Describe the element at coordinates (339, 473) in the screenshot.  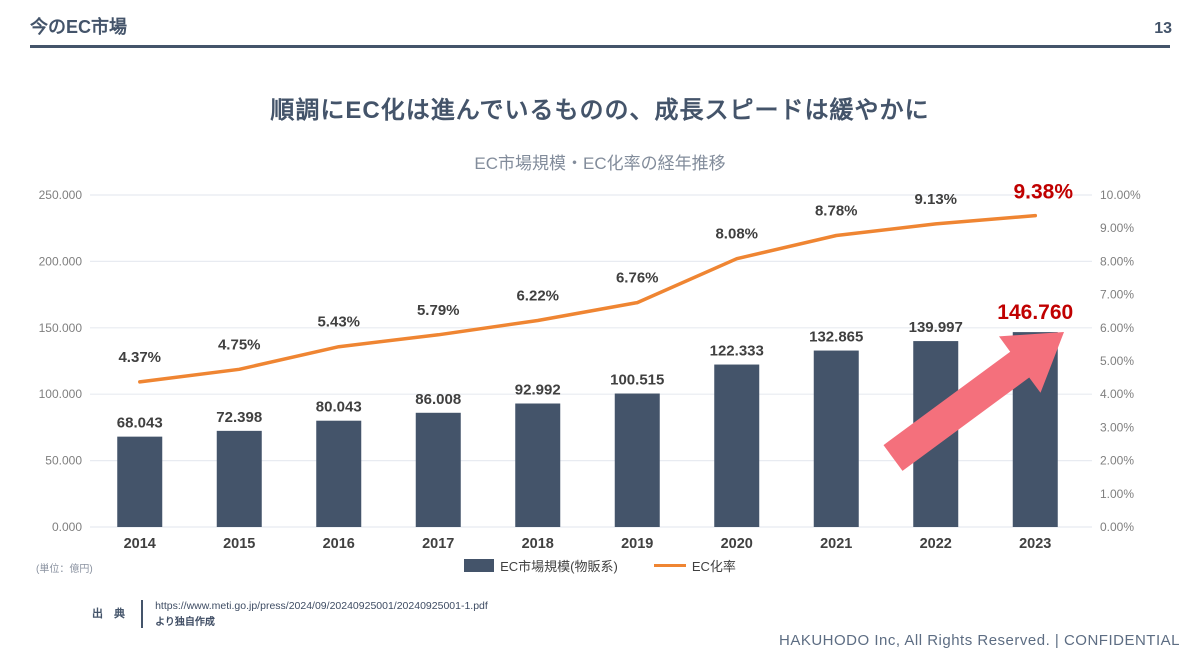
I see `bar-2016` at that location.